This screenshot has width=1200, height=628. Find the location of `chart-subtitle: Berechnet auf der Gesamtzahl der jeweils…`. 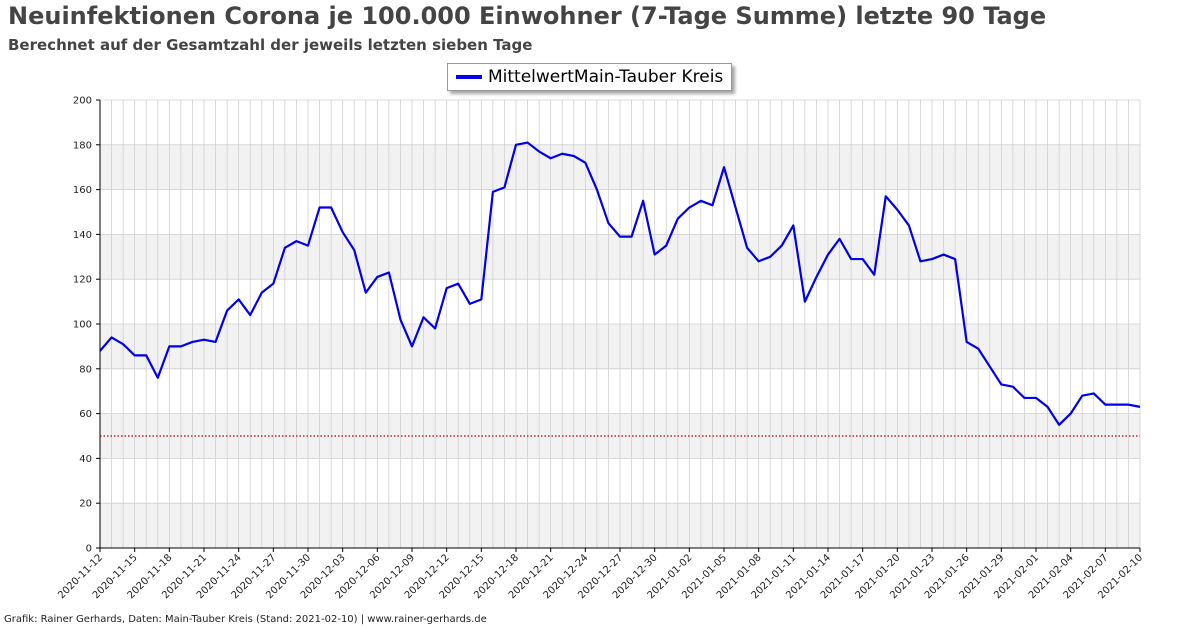

chart-subtitle: Berechnet auf der Gesamtzahl der jeweils… is located at coordinates (270, 45).